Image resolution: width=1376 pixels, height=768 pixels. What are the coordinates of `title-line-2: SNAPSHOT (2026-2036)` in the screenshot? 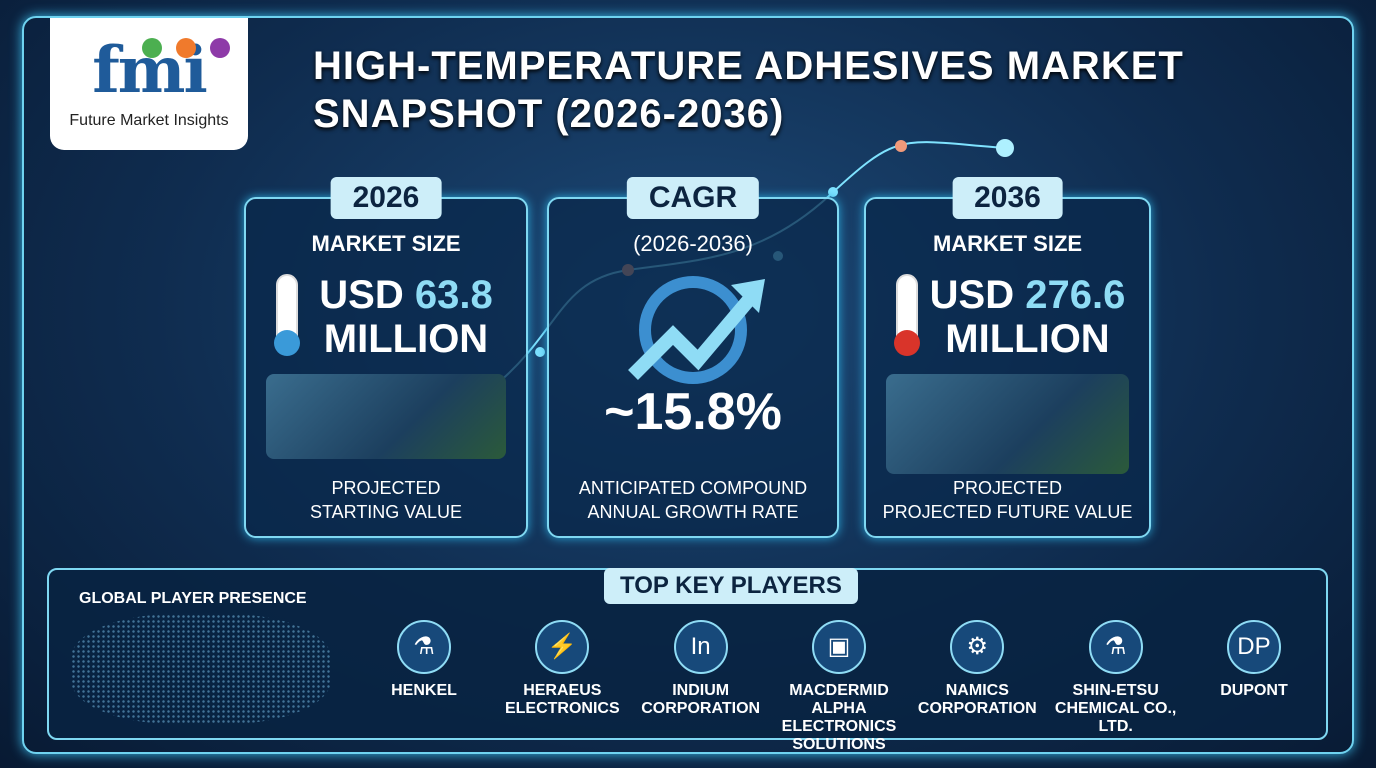 It's located at (549, 114).